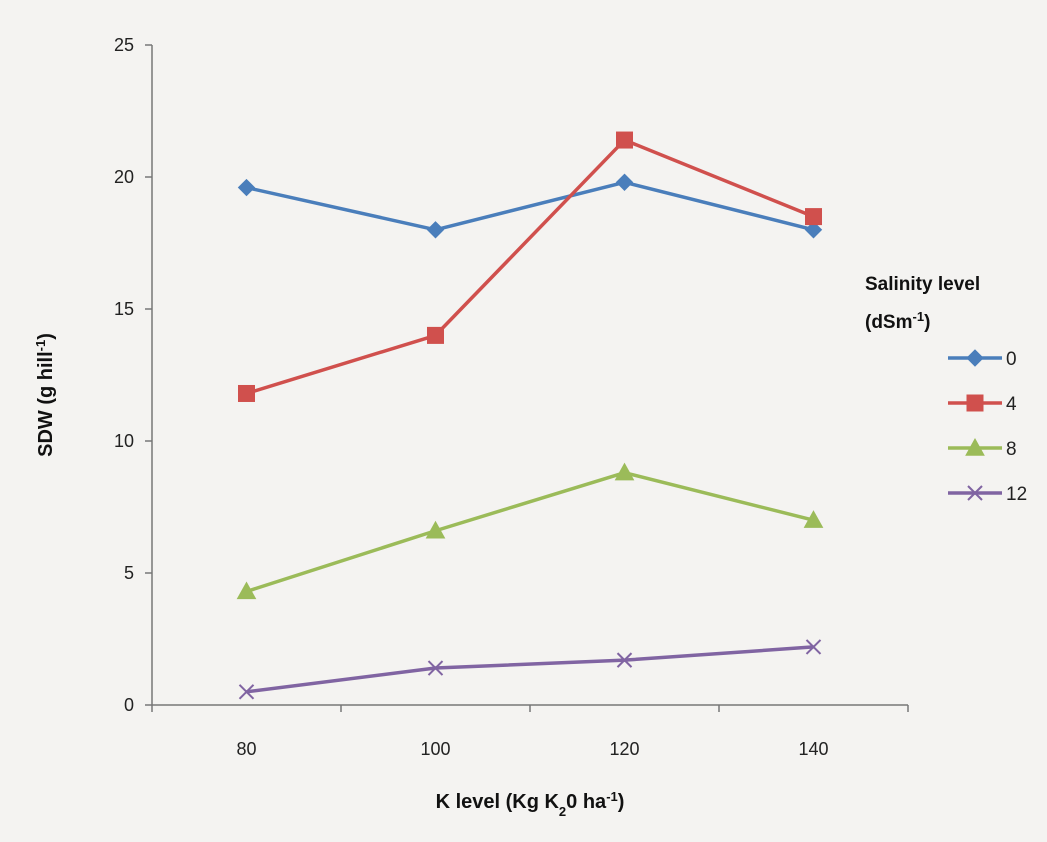 The image size is (1047, 842). Describe the element at coordinates (562, 811) in the screenshot. I see `x-axis-title-sub: 2` at that location.